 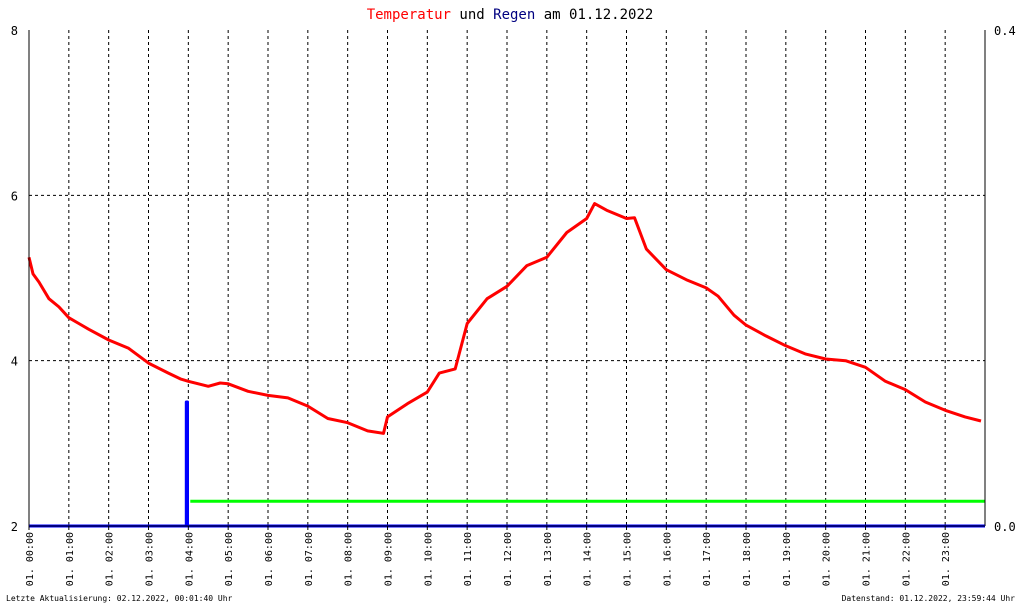 I want to click on chart-title: Temperatur und Regen am 01.12.2022, so click(x=510, y=15).